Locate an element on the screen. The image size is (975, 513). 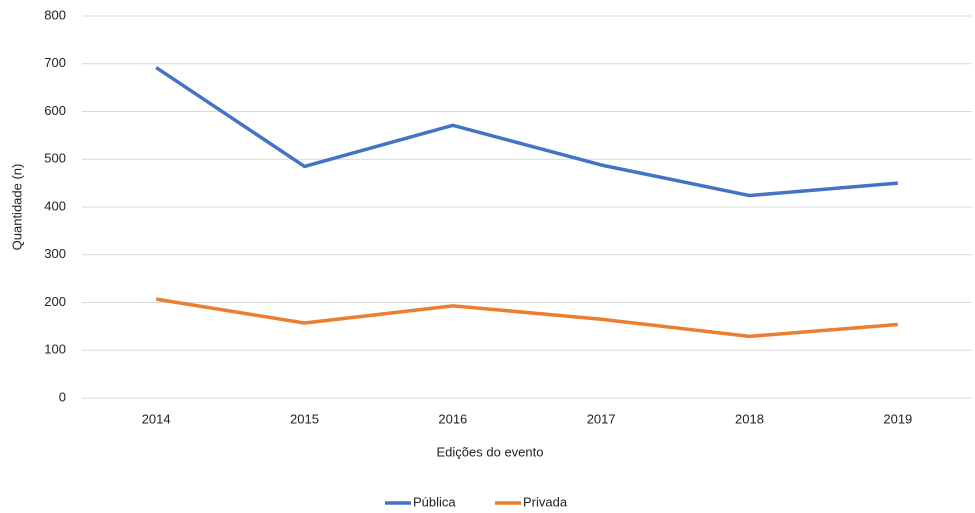
y-tick-label: 100 is located at coordinates (55, 349).